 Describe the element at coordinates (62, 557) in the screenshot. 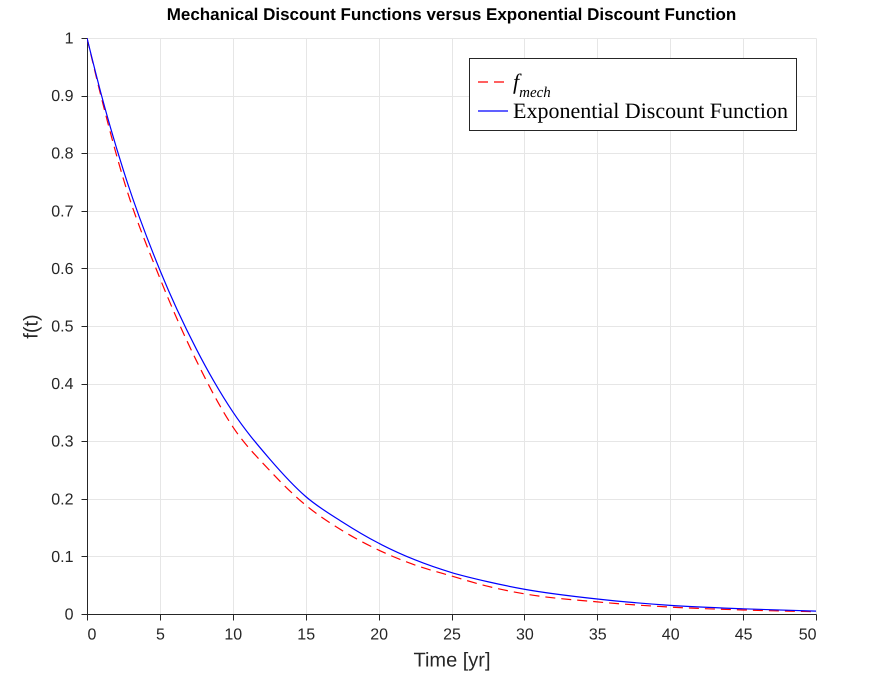

I see `y-tick-label: 0.1` at that location.